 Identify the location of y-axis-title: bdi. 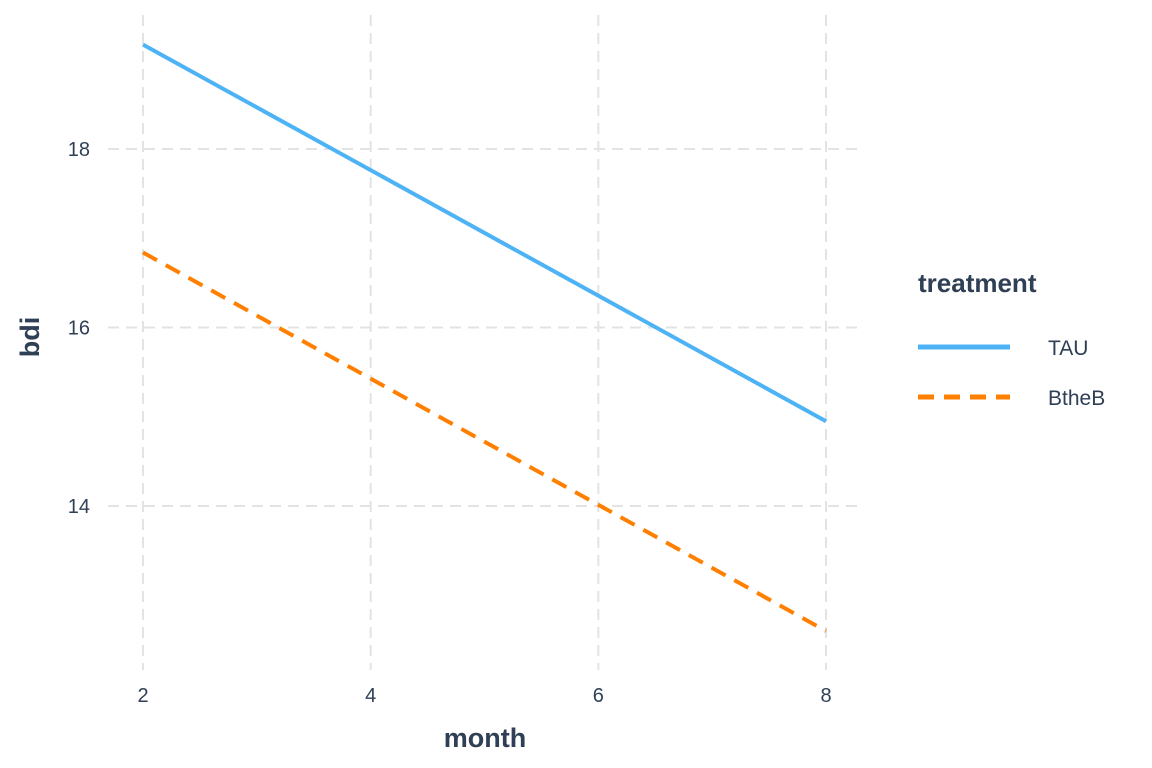
(30, 337).